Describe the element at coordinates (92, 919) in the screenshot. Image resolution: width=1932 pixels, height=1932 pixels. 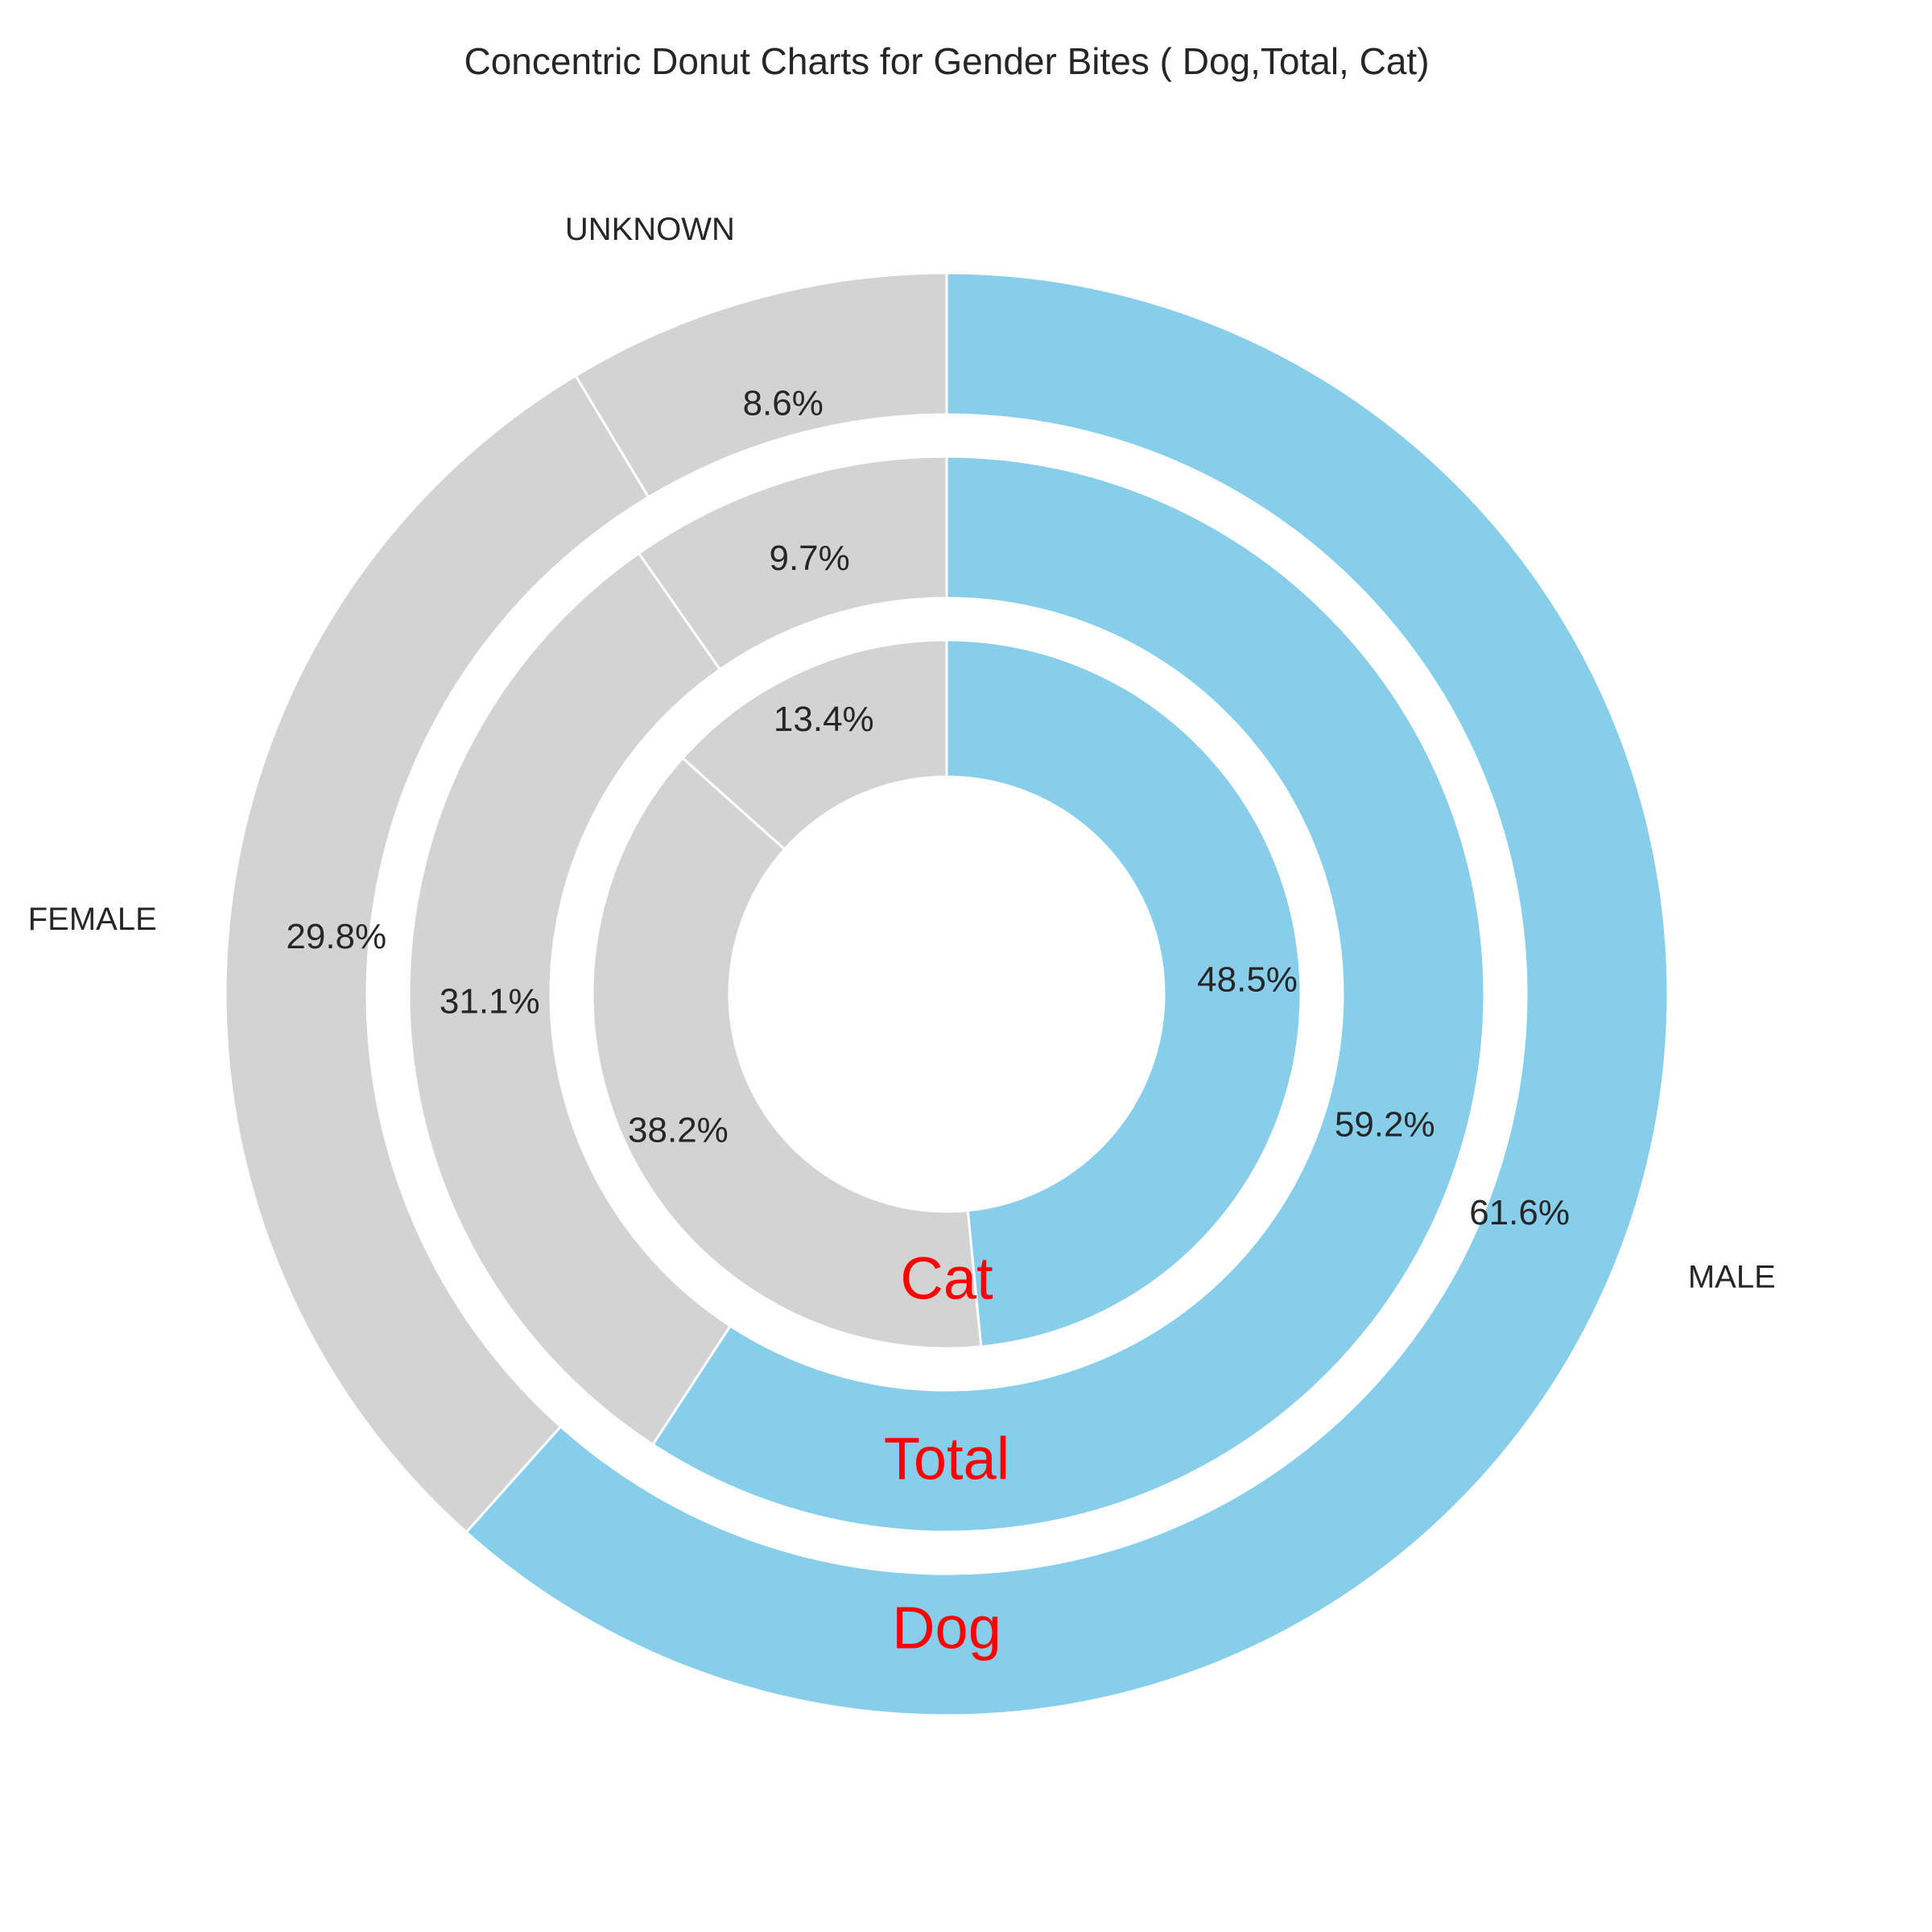
I see `category-label-female: FEMALE` at that location.